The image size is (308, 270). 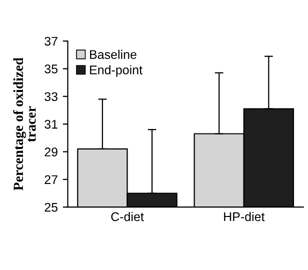 What do you see at coordinates (24, 124) in the screenshot?
I see `y-axis-title: Percentage of oxidized tracer` at bounding box center [24, 124].